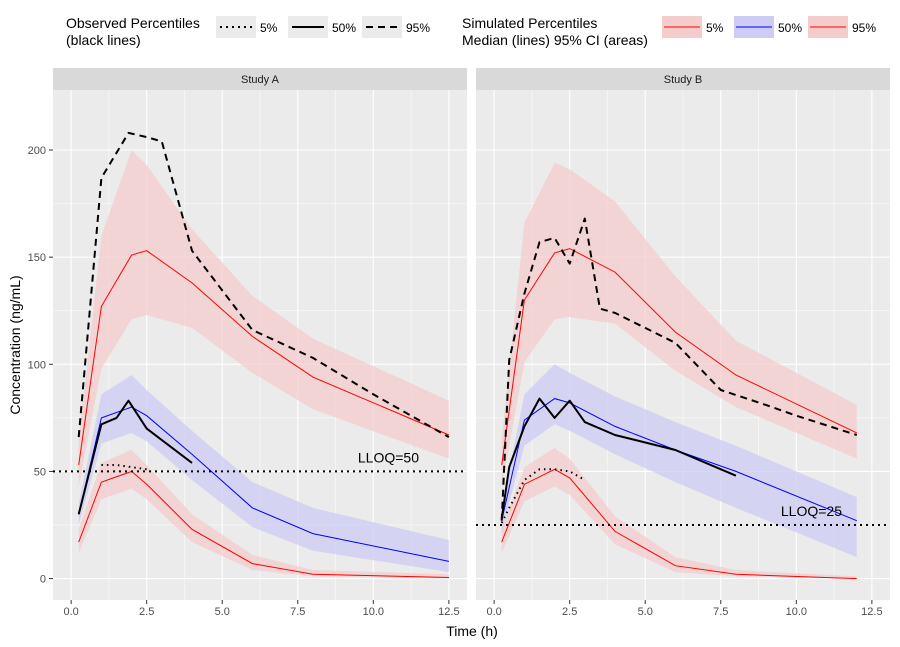 The image size is (900, 647). Describe the element at coordinates (322, 27) in the screenshot. I see `legend-observed-item: 50%` at that location.